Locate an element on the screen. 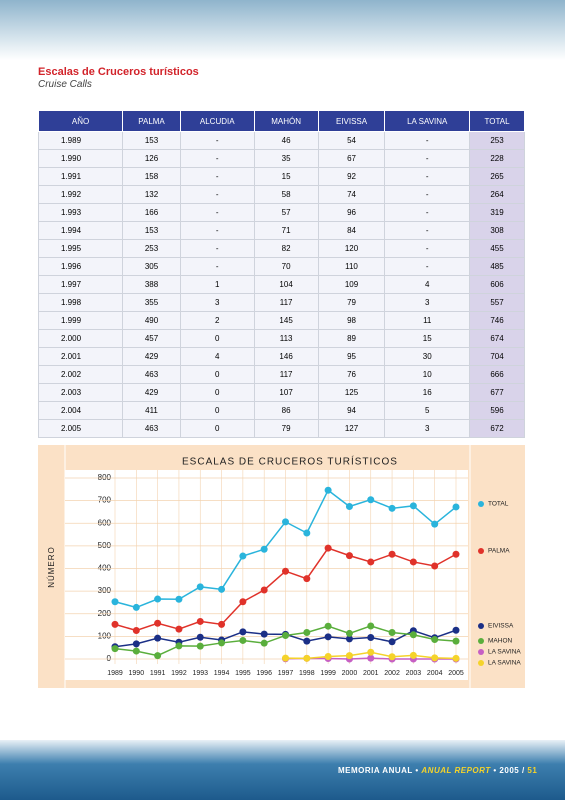 This screenshot has height=800, width=565. table-cell: 107 is located at coordinates (286, 392).